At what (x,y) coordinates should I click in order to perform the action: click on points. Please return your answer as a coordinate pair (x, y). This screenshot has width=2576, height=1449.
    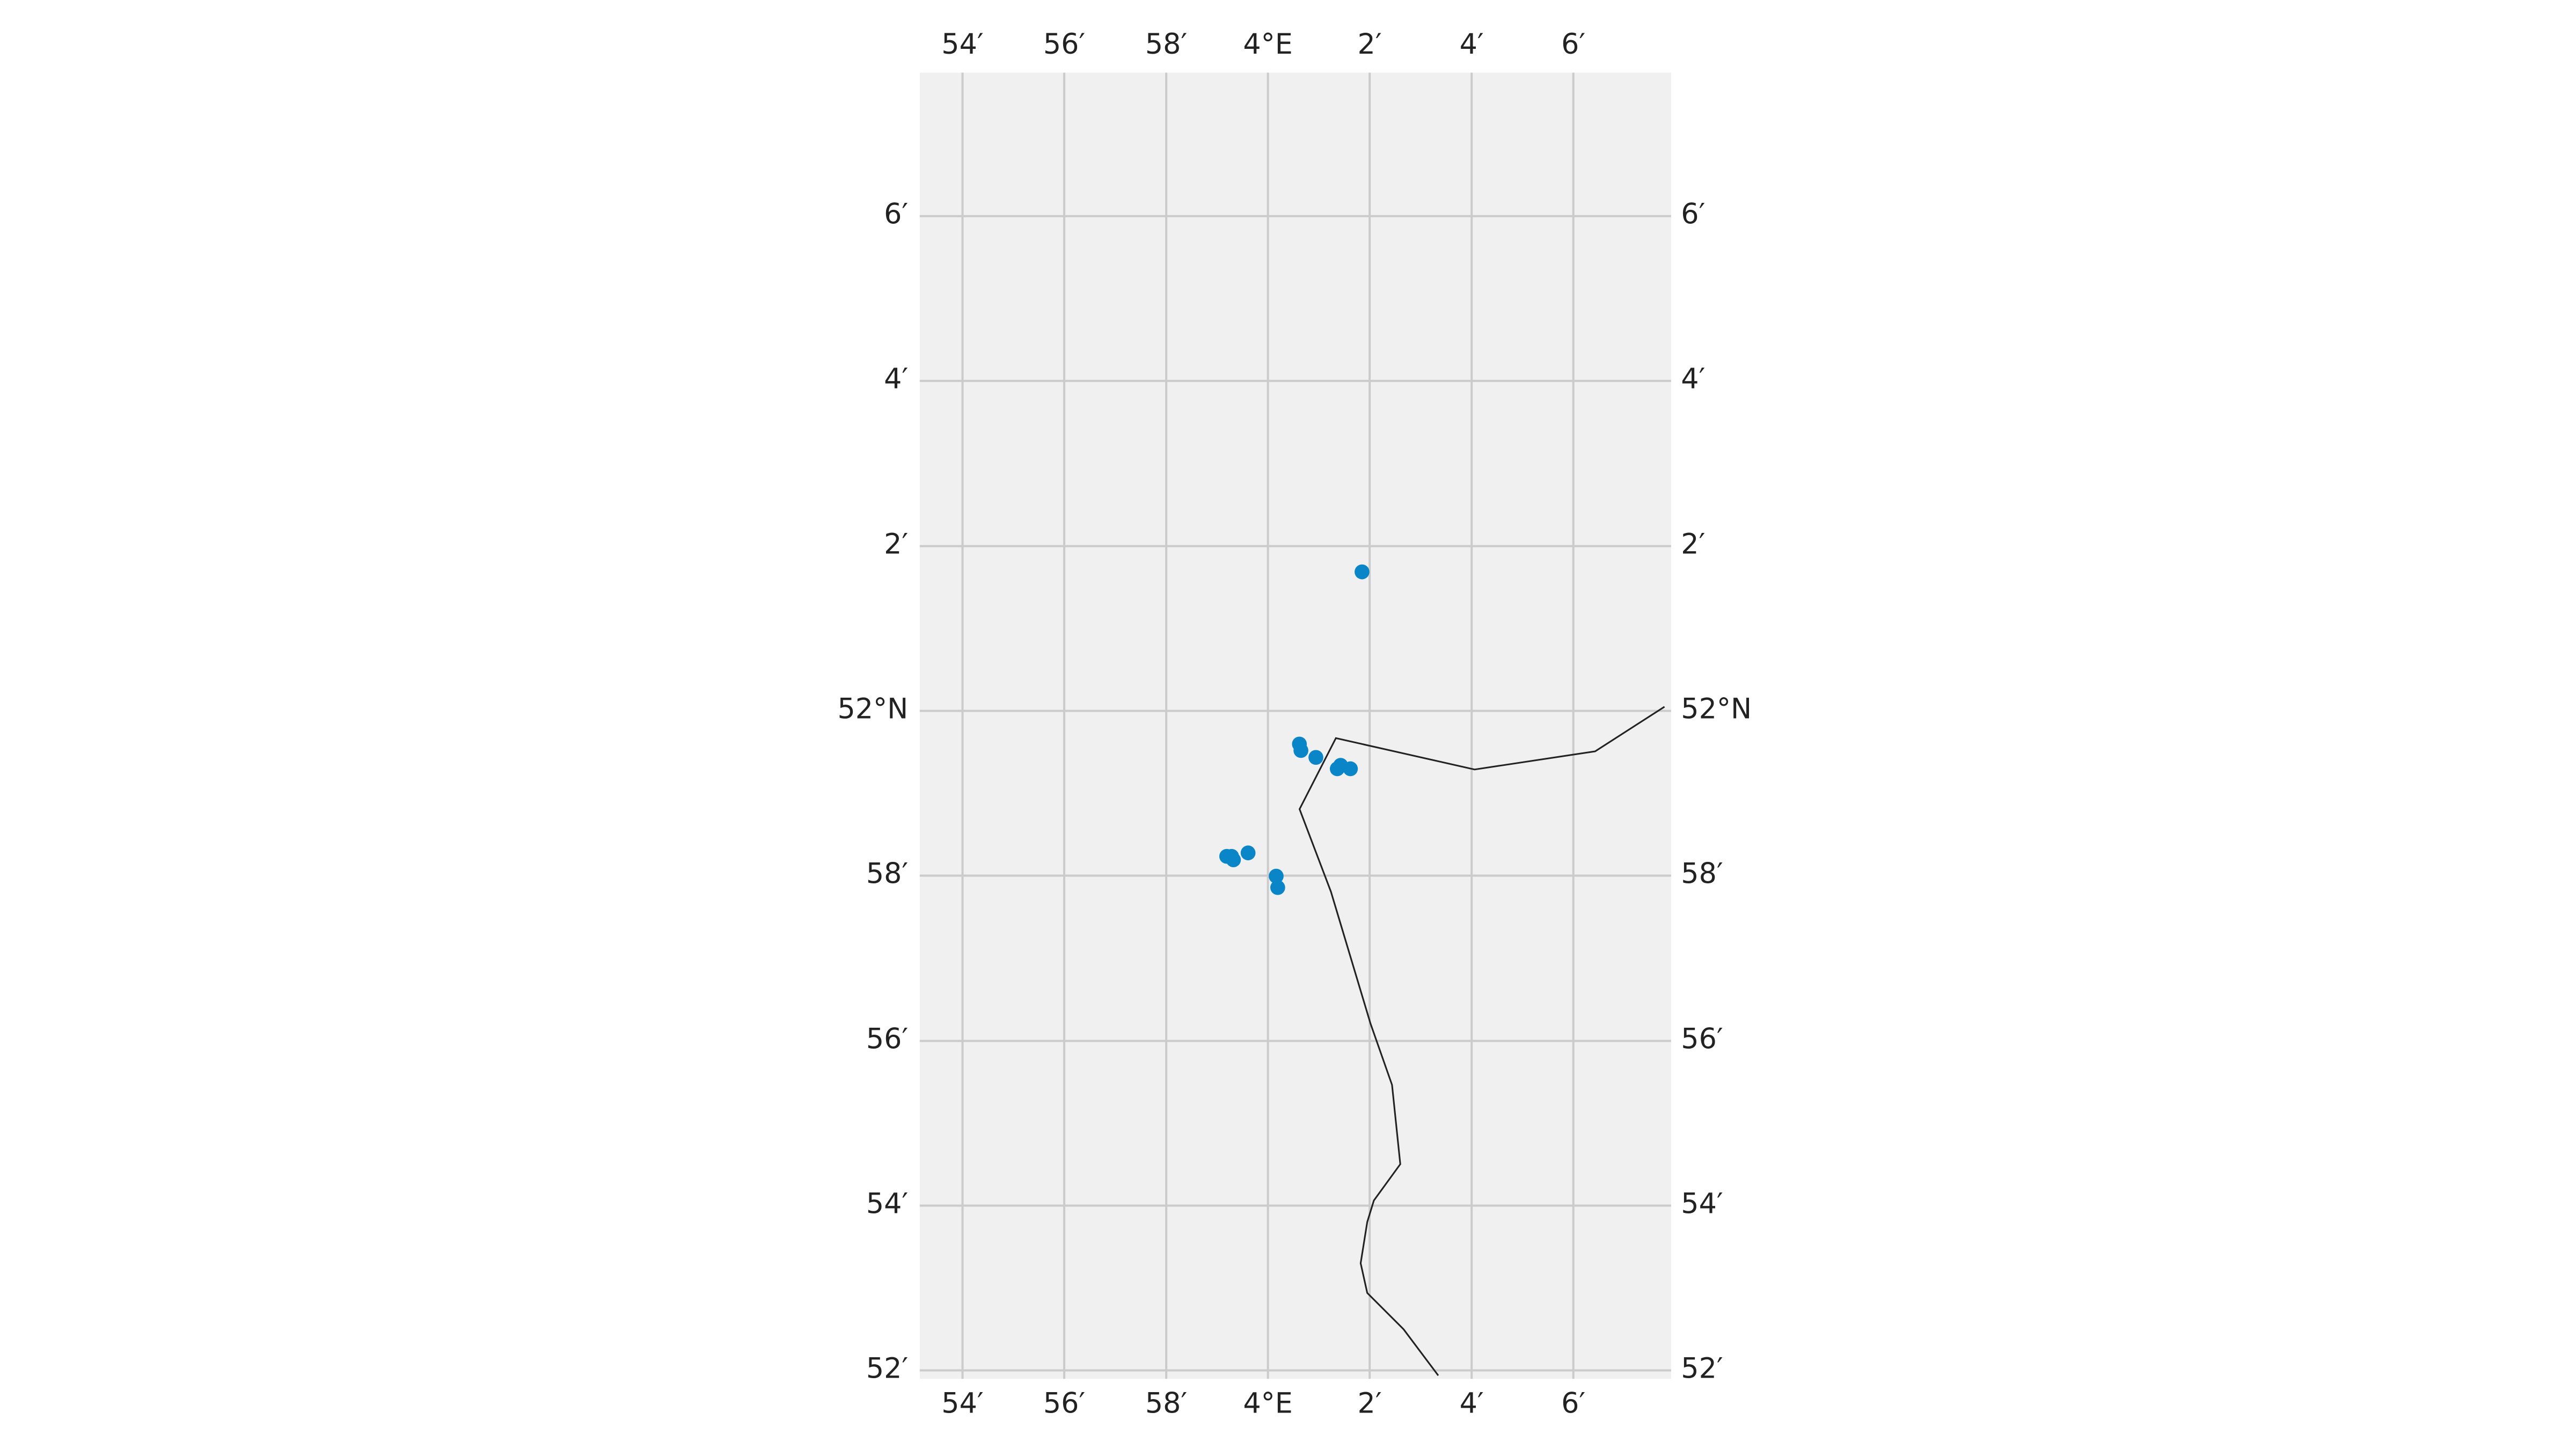
    Looking at the image, I should click on (1294, 729).